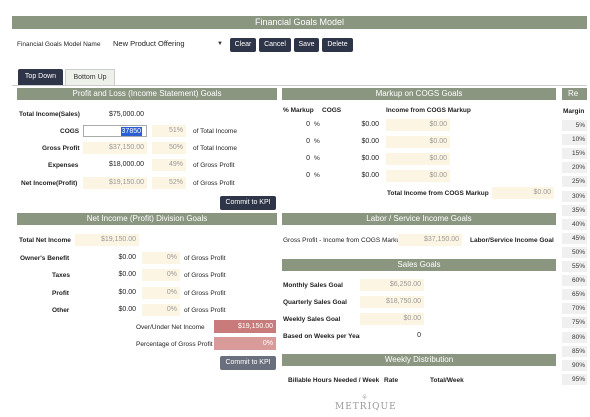 This screenshot has height=417, width=590. What do you see at coordinates (115, 165) in the screenshot?
I see `expenses-input: $18,000.00` at bounding box center [115, 165].